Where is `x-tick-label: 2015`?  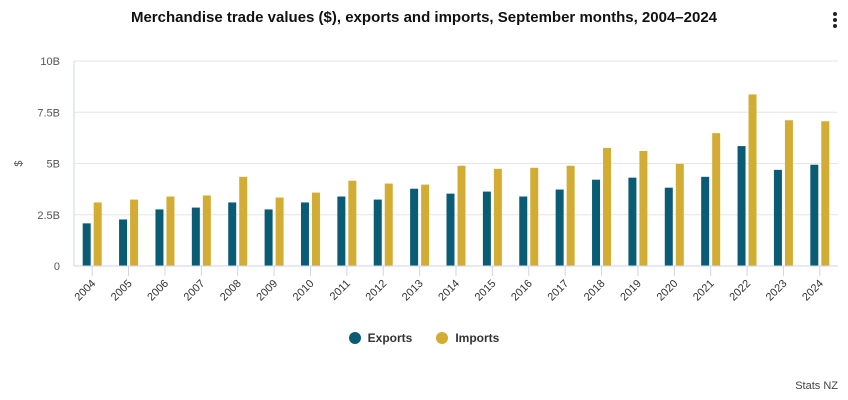 x-tick-label: 2015 is located at coordinates (486, 291).